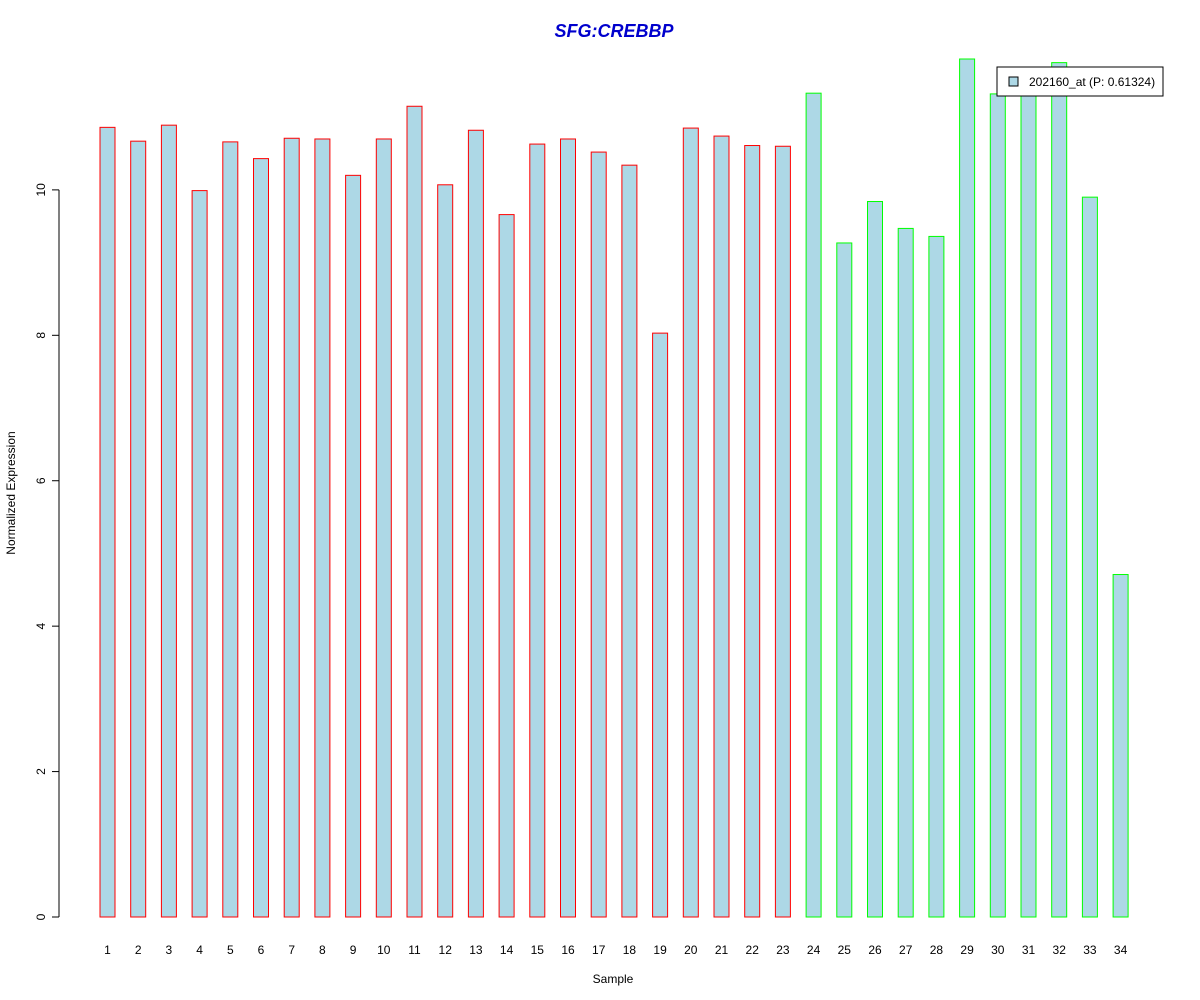 The image size is (1200, 1000). Describe the element at coordinates (1090, 950) in the screenshot. I see `x-tick-label: 33` at that location.